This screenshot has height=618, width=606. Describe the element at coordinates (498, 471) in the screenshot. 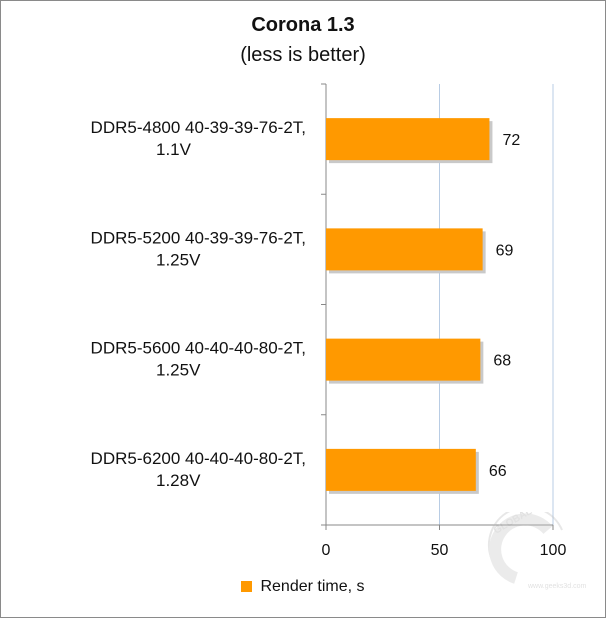

I see `value-label: 66` at that location.